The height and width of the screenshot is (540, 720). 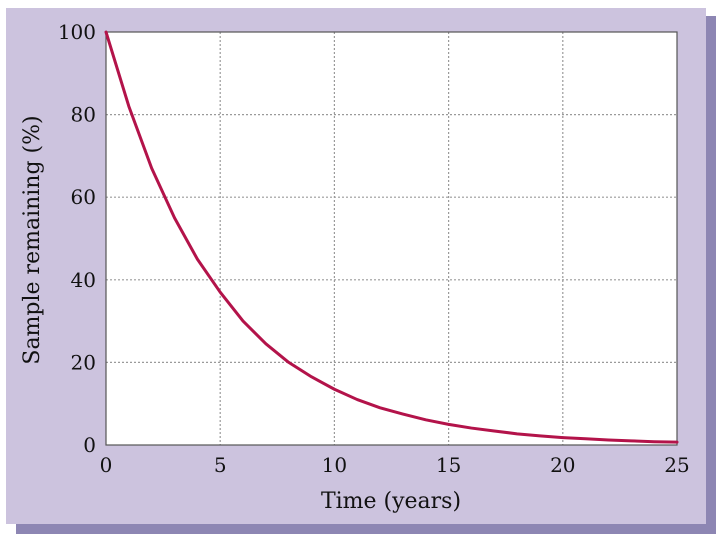 I want to click on x-tick-label-25: 25, so click(x=676, y=465).